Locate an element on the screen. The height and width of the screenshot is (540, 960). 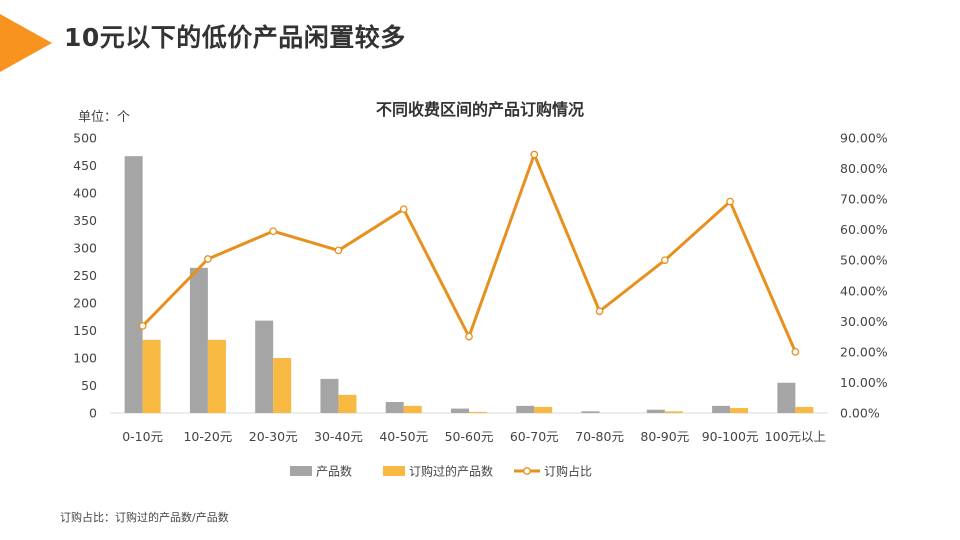
arrow-accent-icon is located at coordinates (26, 43).